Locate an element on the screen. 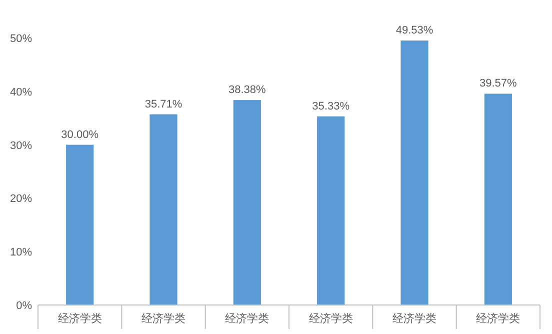 The width and height of the screenshot is (552, 334). data-label: 38.38% is located at coordinates (247, 90).